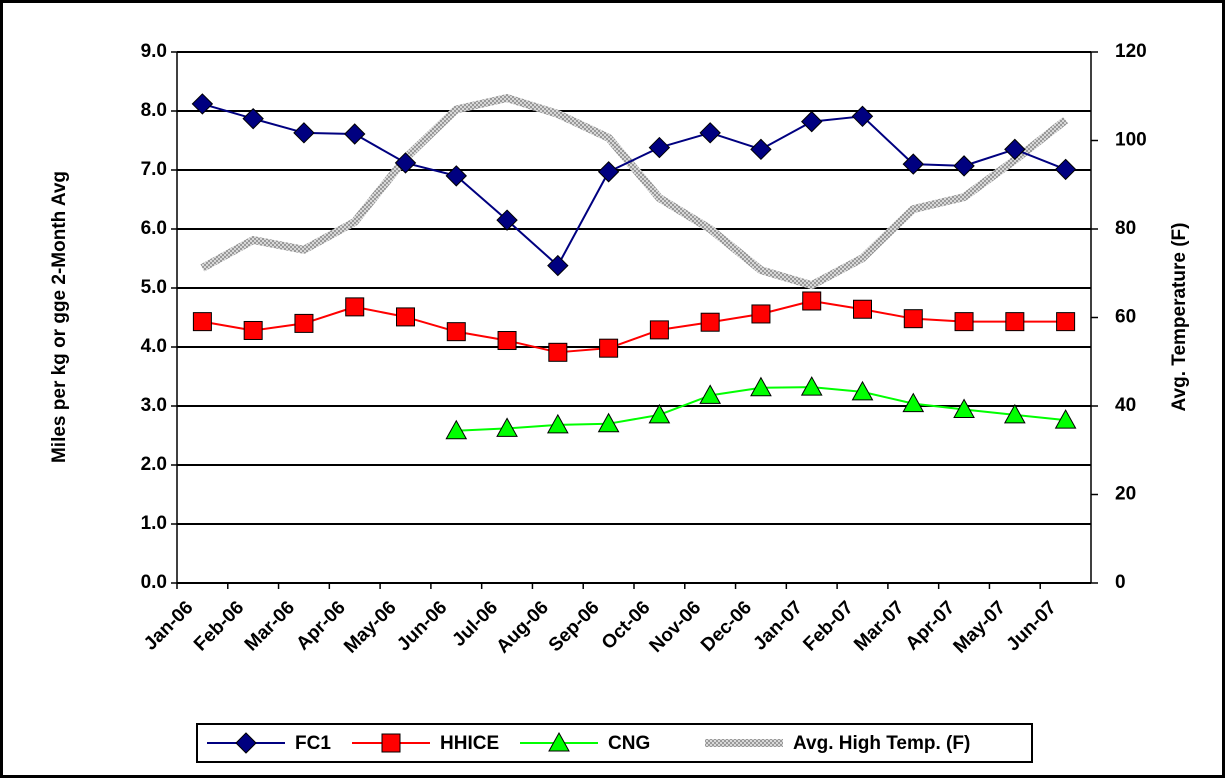 The width and height of the screenshot is (1225, 778). I want to click on y-tick-label: 4.0, so click(154, 346).